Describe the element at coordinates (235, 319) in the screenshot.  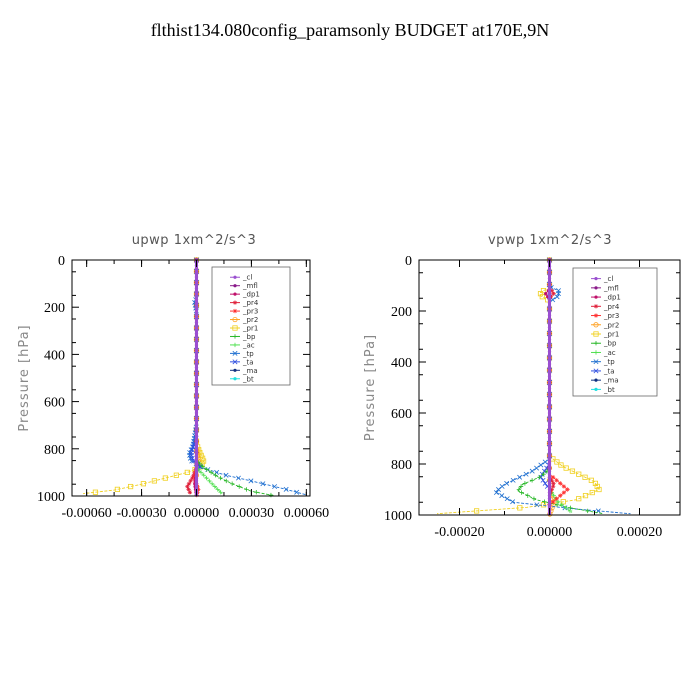
I see `legend-pr2-point` at that location.